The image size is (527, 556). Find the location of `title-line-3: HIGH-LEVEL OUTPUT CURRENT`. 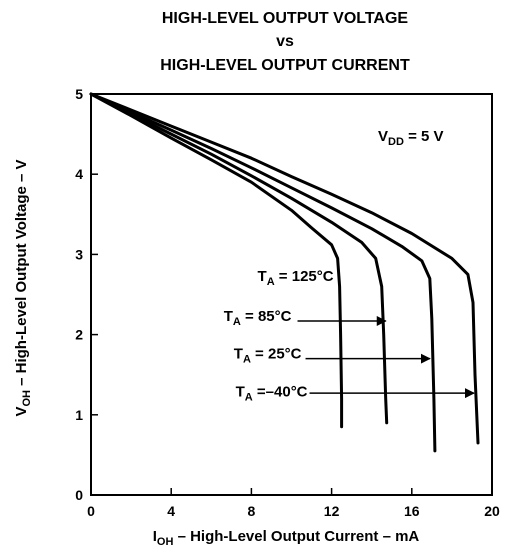

title-line-3: HIGH-LEVEL OUTPUT CURRENT is located at coordinates (285, 65).